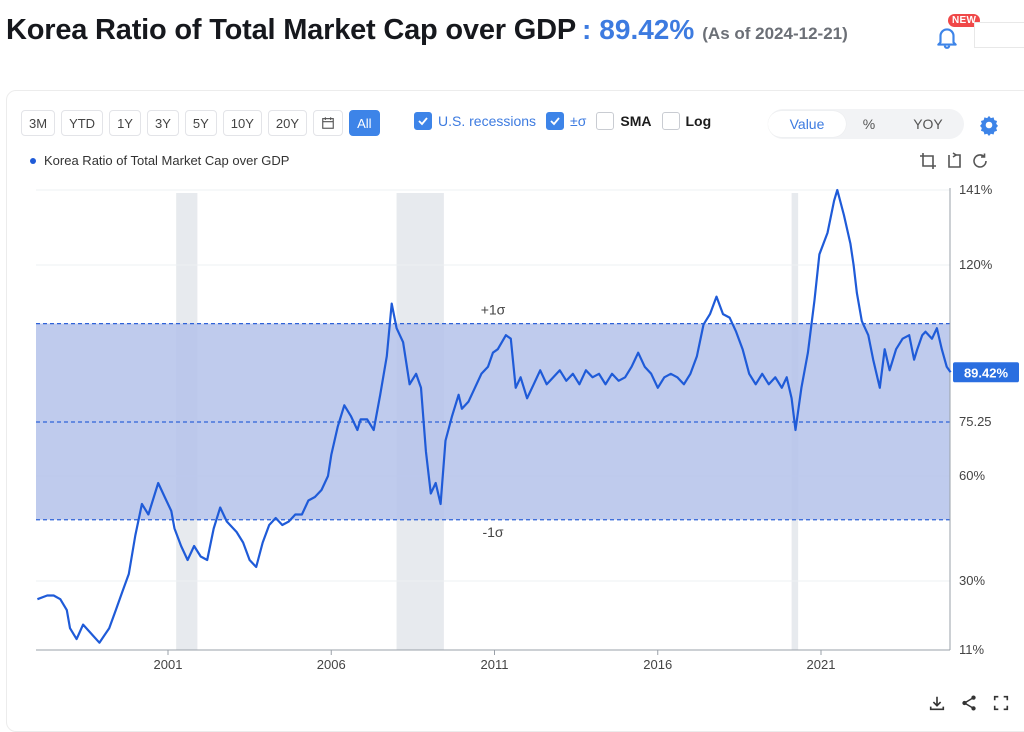  What do you see at coordinates (976, 264) in the screenshot?
I see `y-tick-label-1: 120%` at bounding box center [976, 264].